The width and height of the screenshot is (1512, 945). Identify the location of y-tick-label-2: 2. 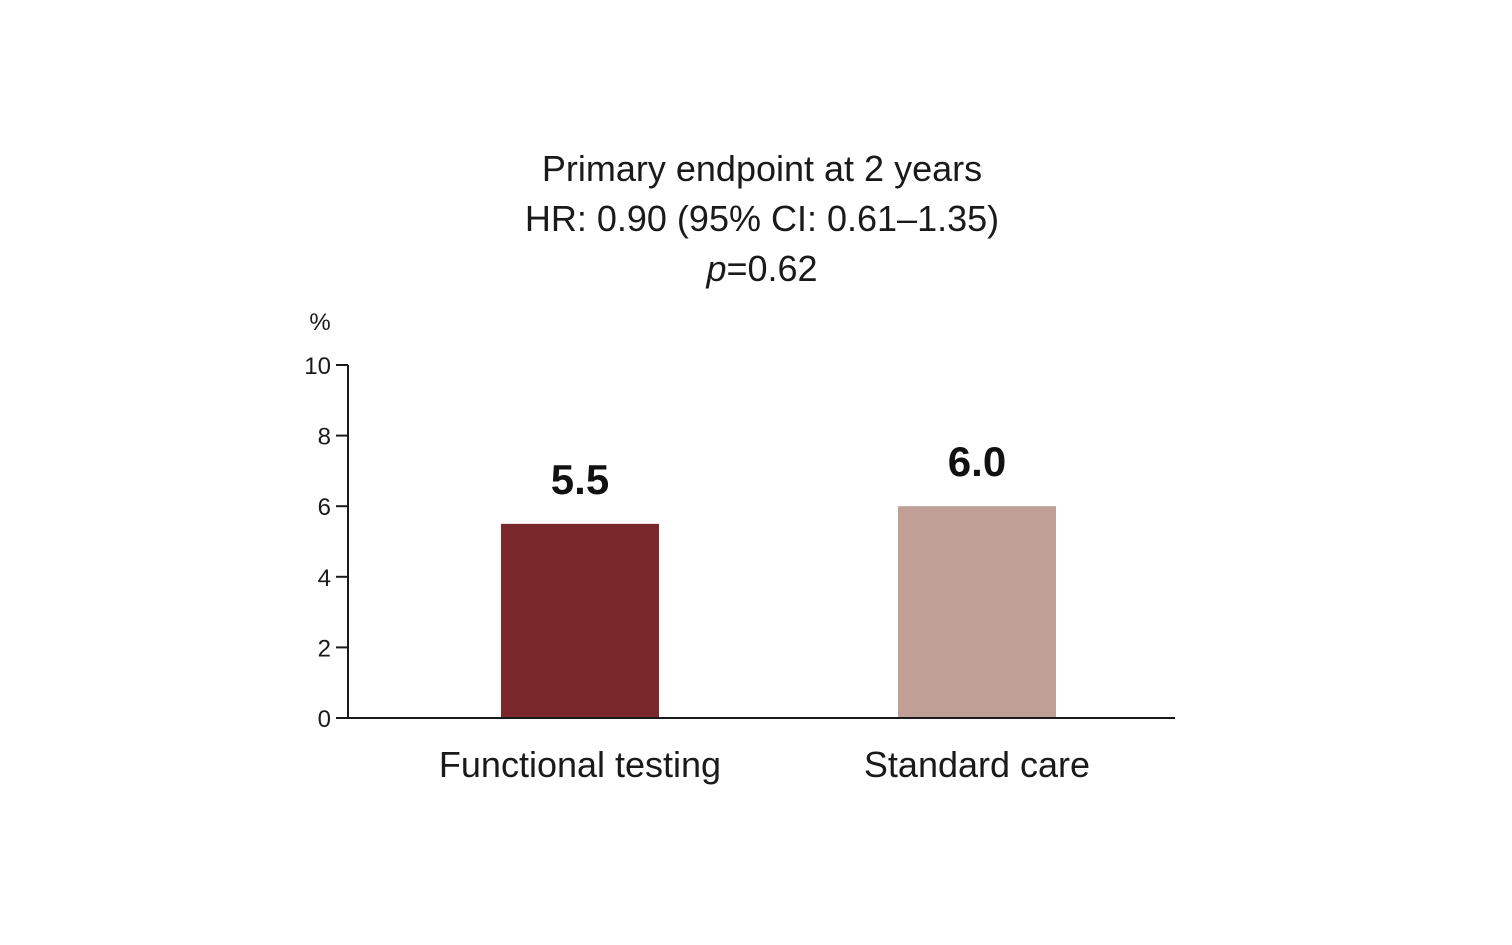
(324, 648).